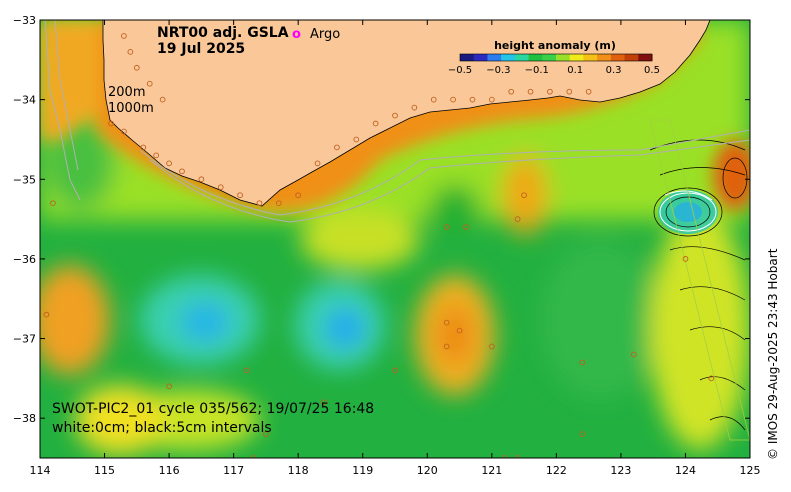 This screenshot has width=791, height=492. What do you see at coordinates (750, 470) in the screenshot?
I see `x-tick-label: 125` at bounding box center [750, 470].